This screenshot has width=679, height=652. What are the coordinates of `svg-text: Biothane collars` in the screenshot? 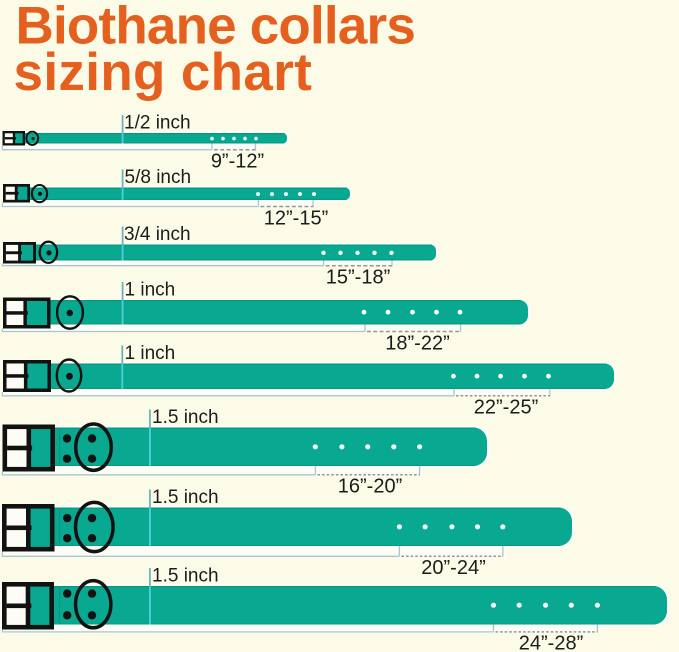 It's located at (216, 28).